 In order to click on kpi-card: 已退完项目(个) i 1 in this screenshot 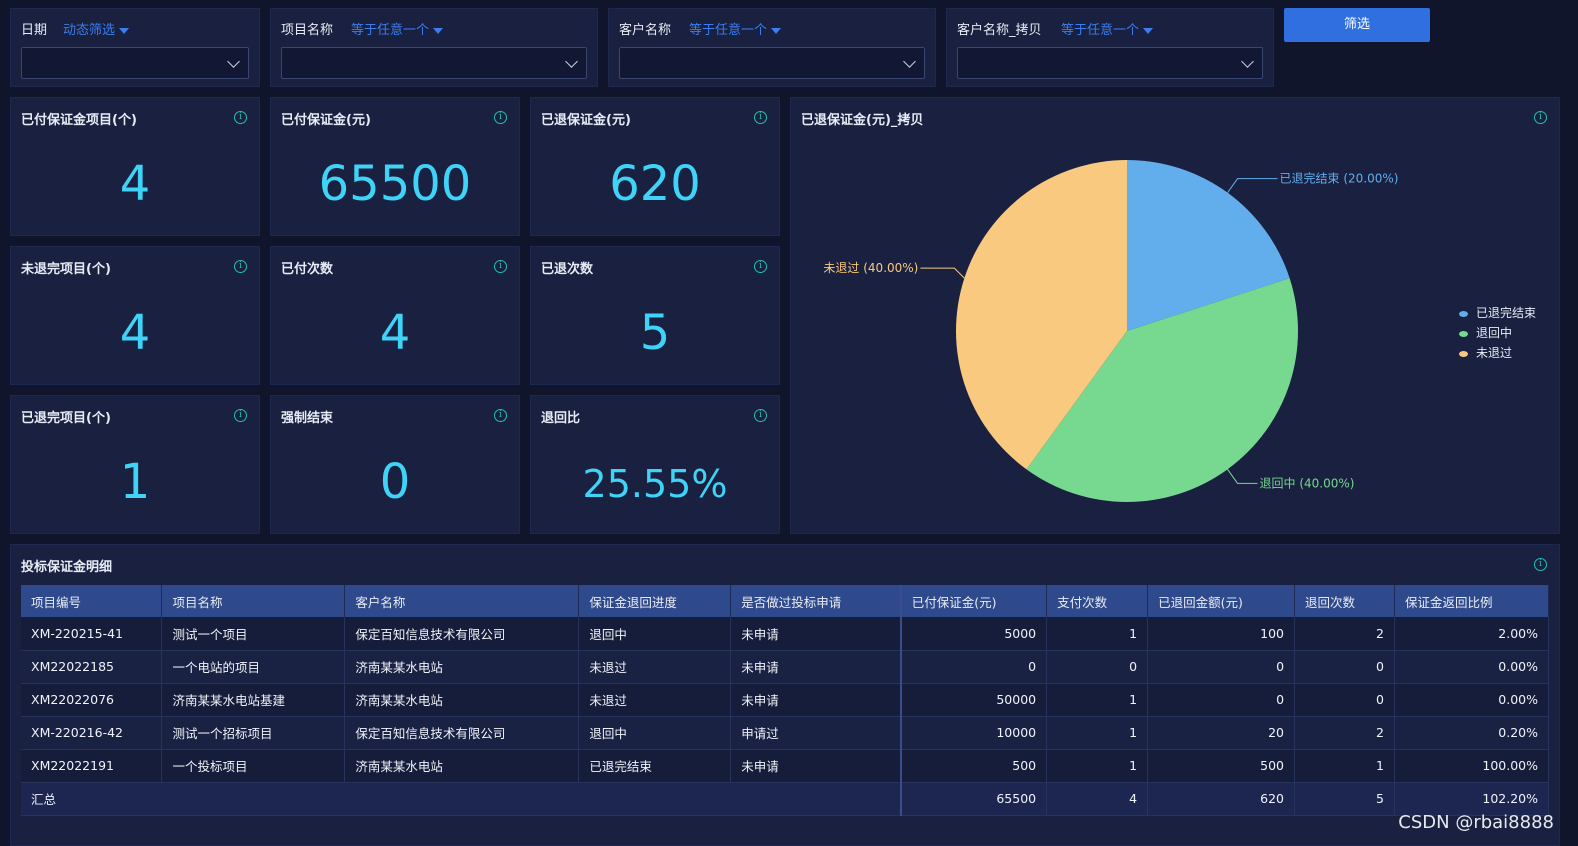, I will do `click(135, 464)`.